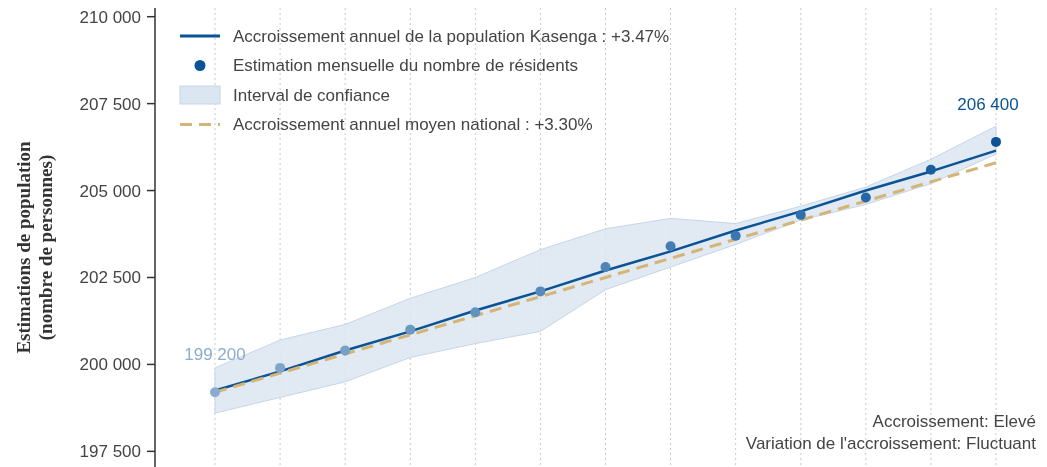 The image size is (1047, 467). I want to click on y-tick-label: 207 500, so click(110, 104).